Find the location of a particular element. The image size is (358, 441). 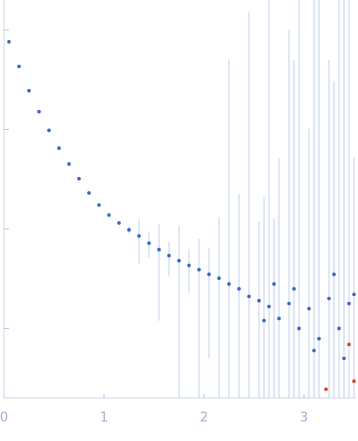

x-tick-label: 0 is located at coordinates (4, 418).